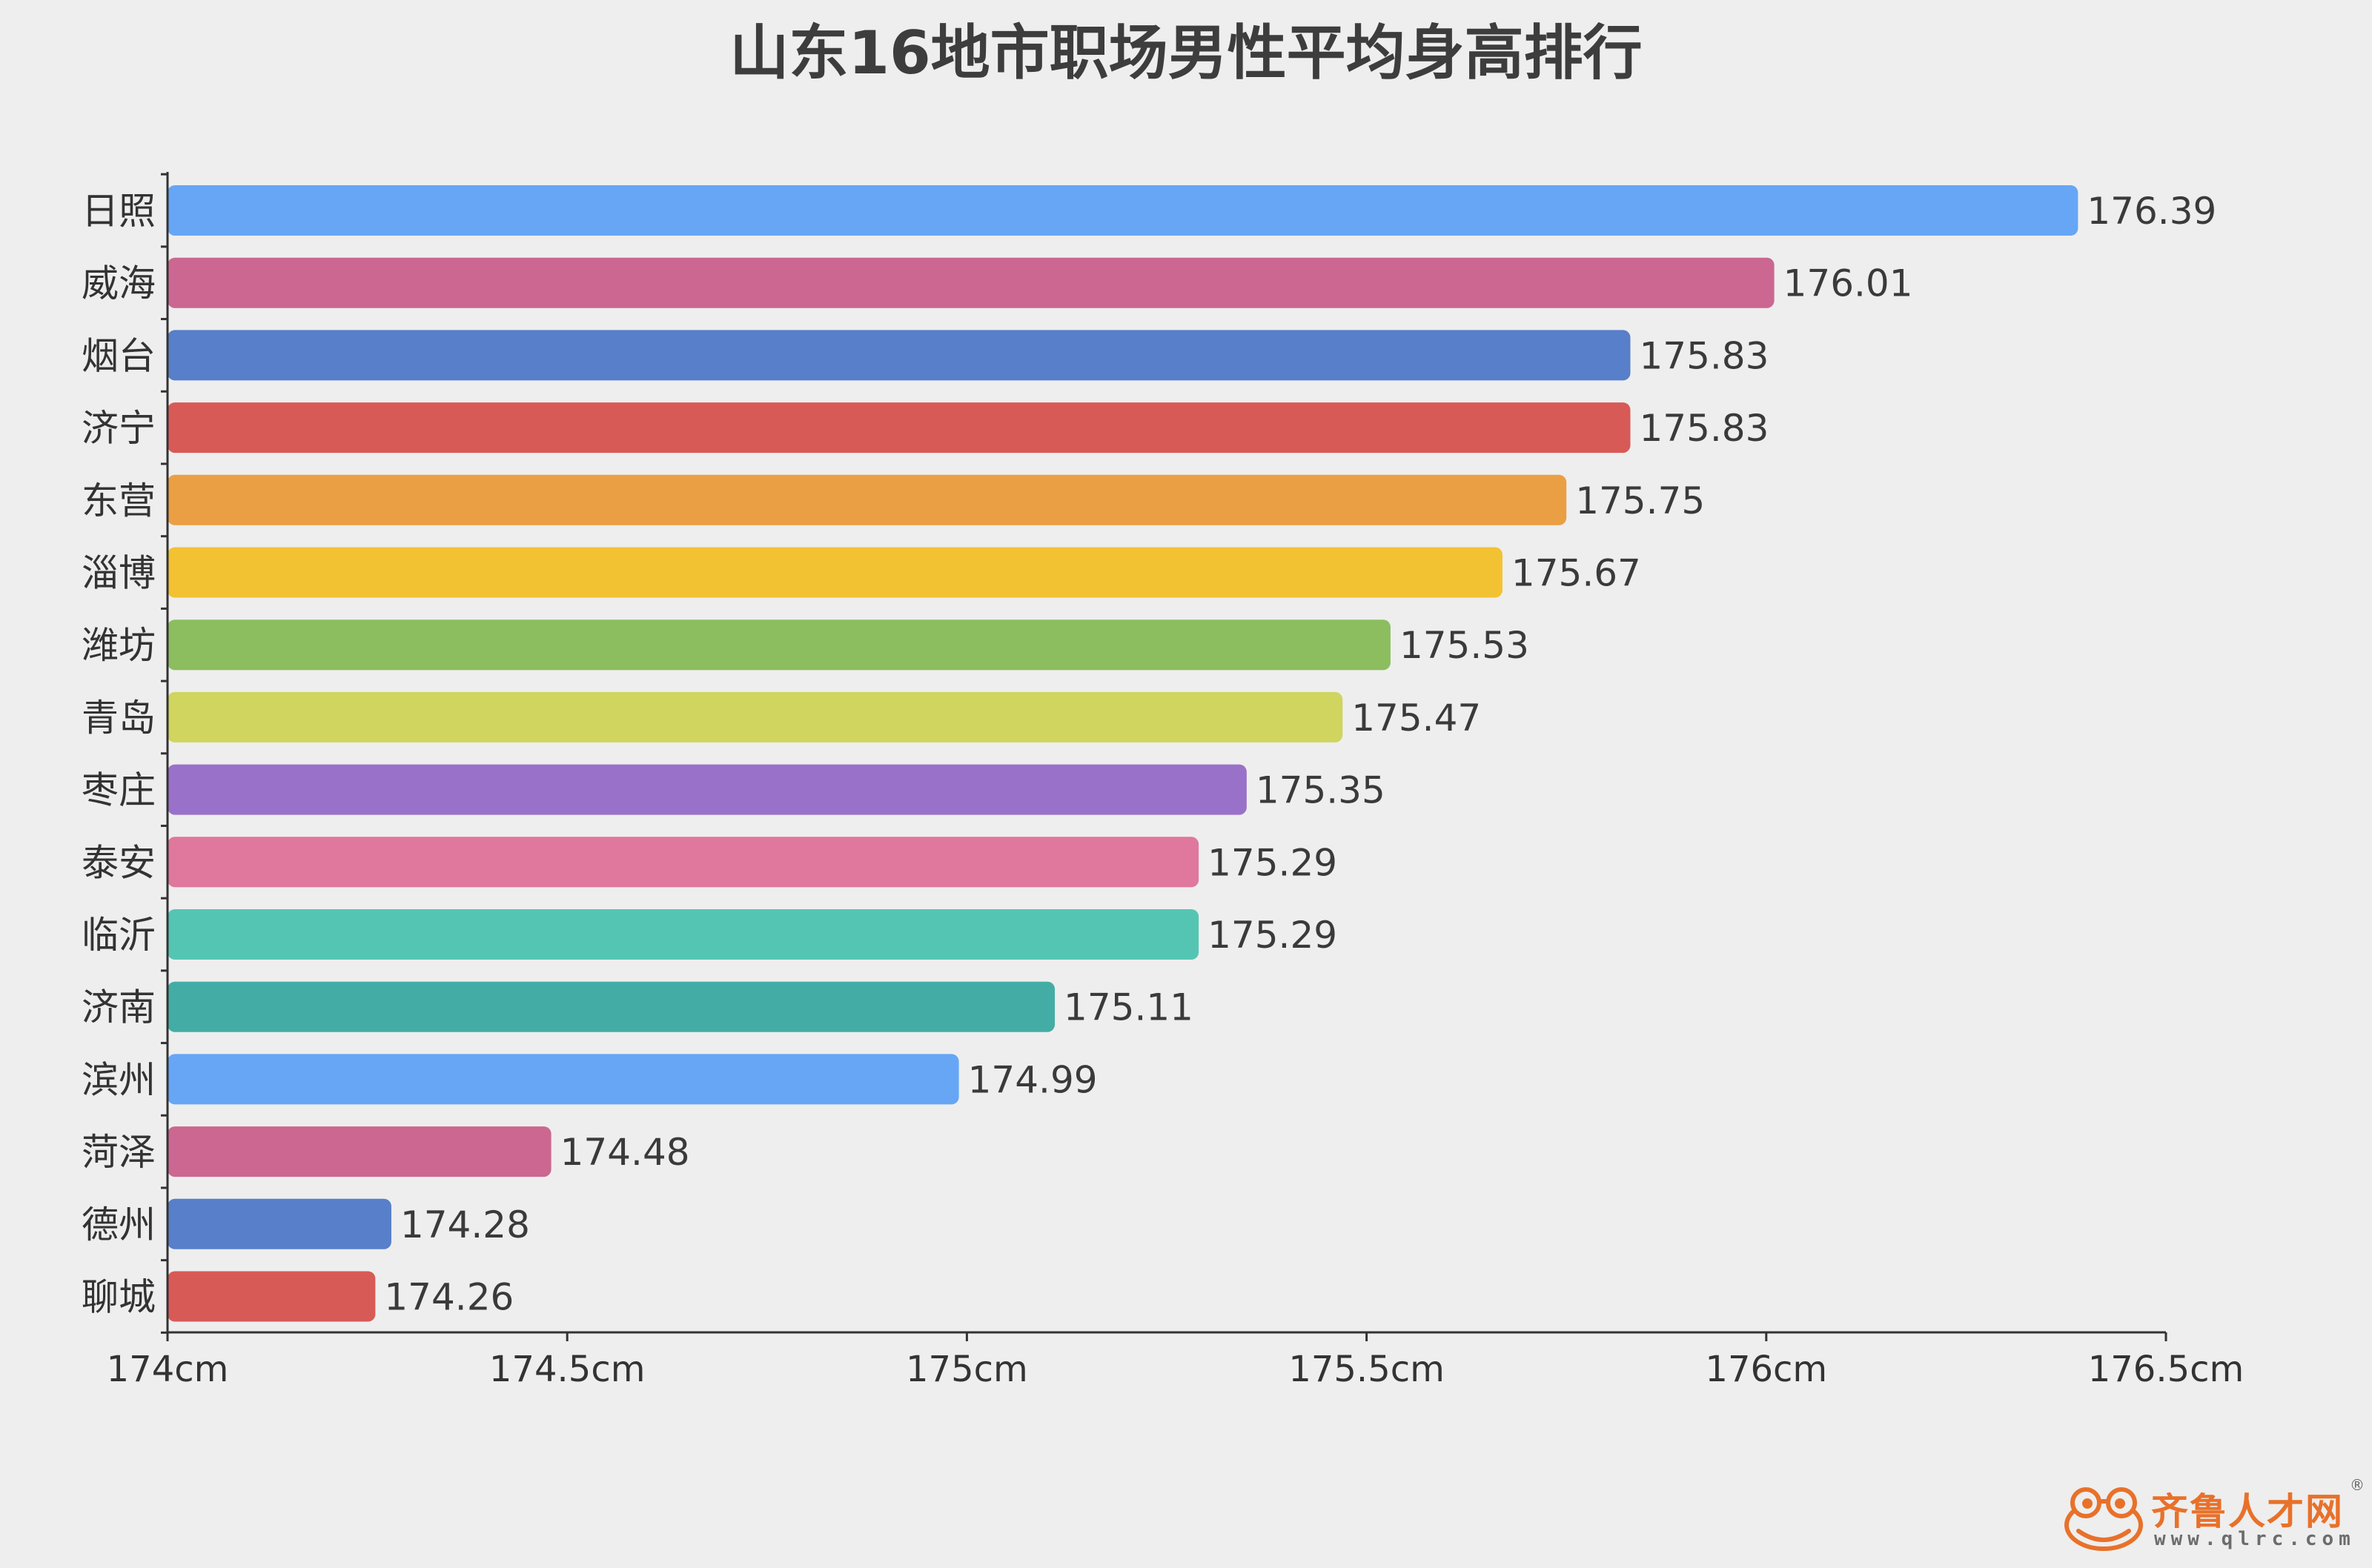 The width and height of the screenshot is (2372, 1568). Describe the element at coordinates (119, 790) in the screenshot. I see `category-label: 枣庄` at that location.